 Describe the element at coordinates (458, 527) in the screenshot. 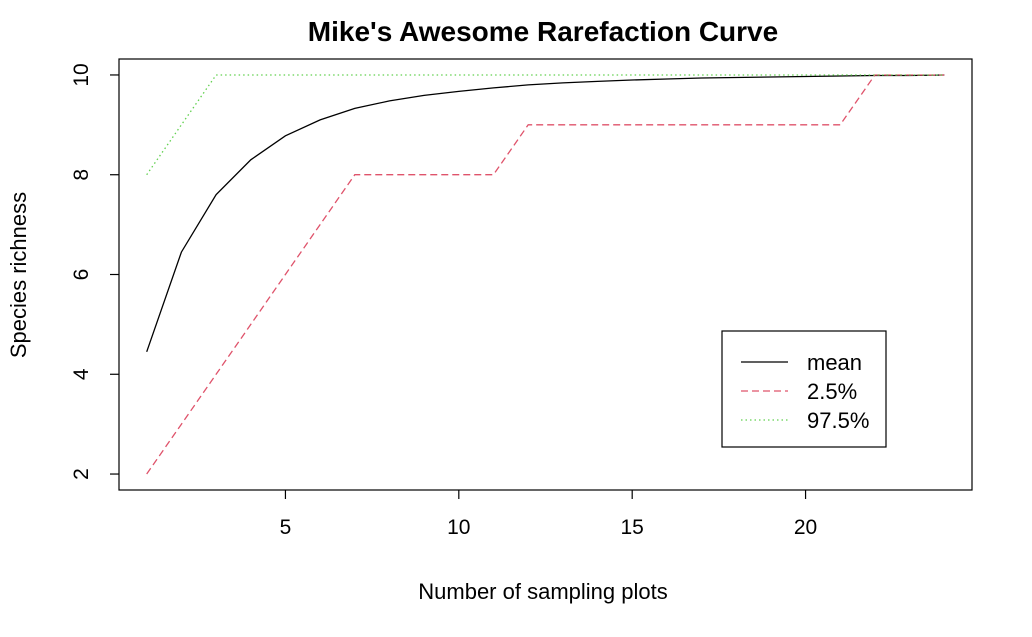

I see `x-tick-label: 10` at that location.